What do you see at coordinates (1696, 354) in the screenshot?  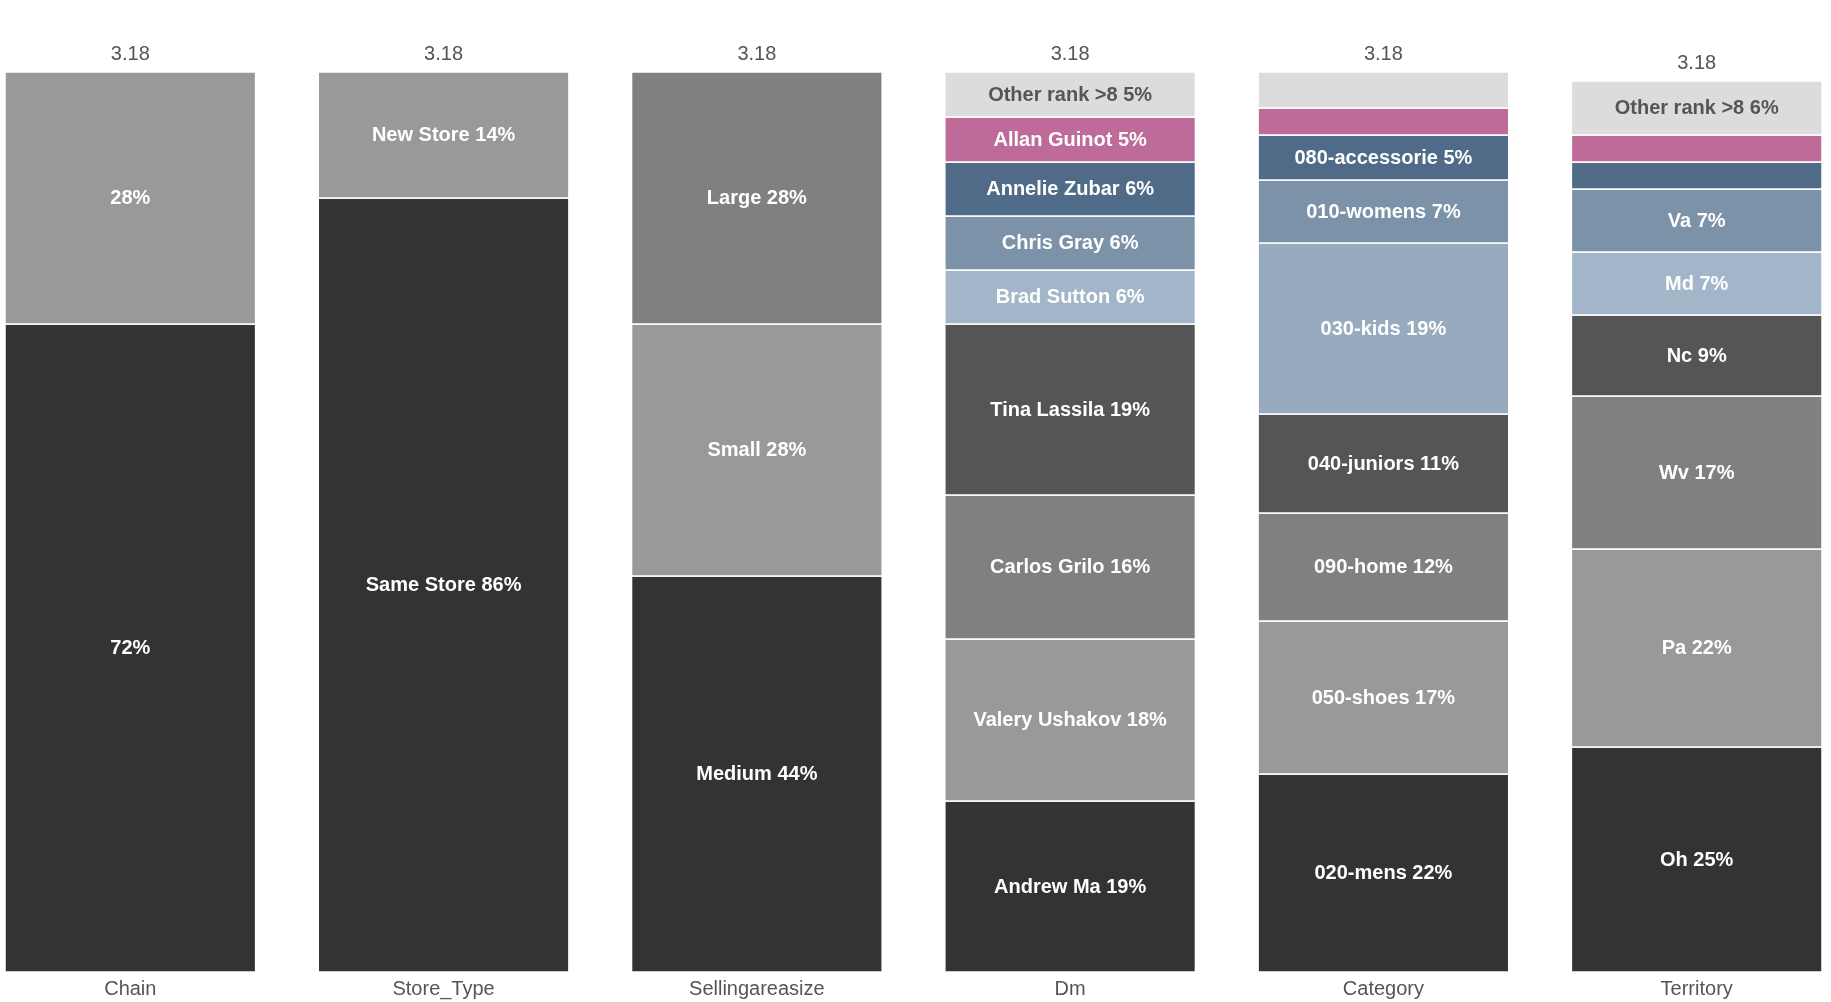 I see `data-label: Nc 9%` at bounding box center [1696, 354].